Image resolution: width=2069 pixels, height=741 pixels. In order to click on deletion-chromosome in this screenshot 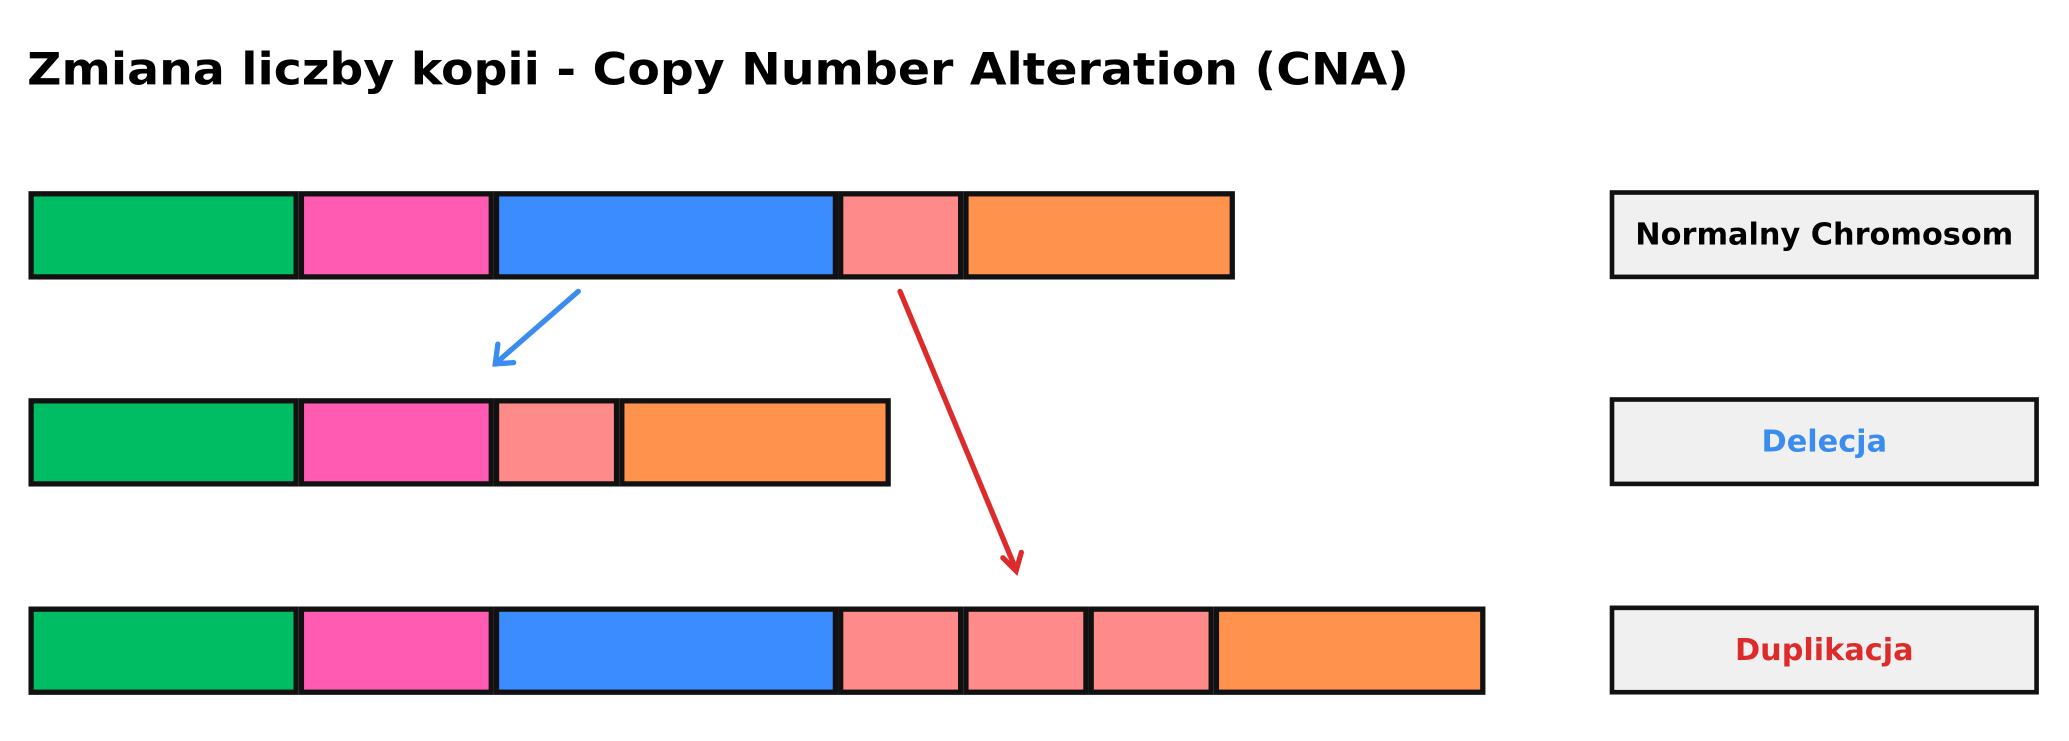, I will do `click(459, 442)`.